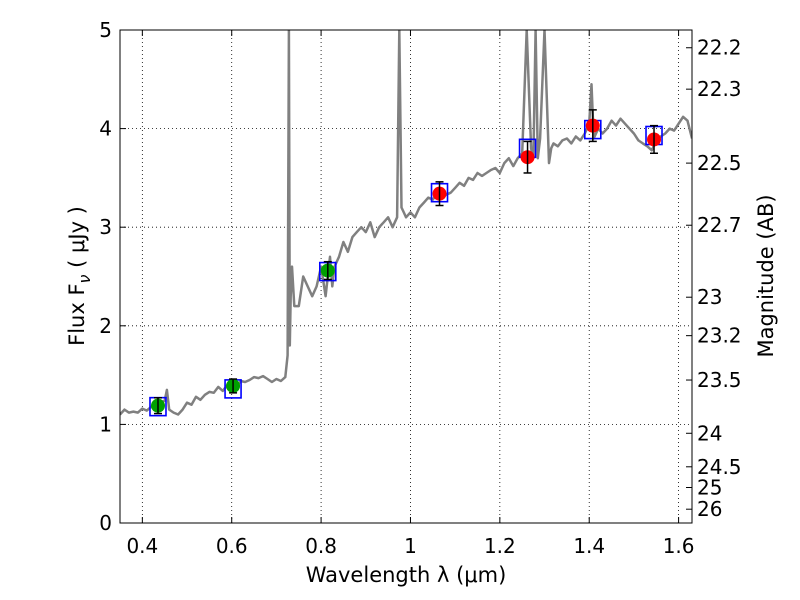 The image size is (800, 600). What do you see at coordinates (709, 488) in the screenshot?
I see `right-tick-label: 25` at bounding box center [709, 488].